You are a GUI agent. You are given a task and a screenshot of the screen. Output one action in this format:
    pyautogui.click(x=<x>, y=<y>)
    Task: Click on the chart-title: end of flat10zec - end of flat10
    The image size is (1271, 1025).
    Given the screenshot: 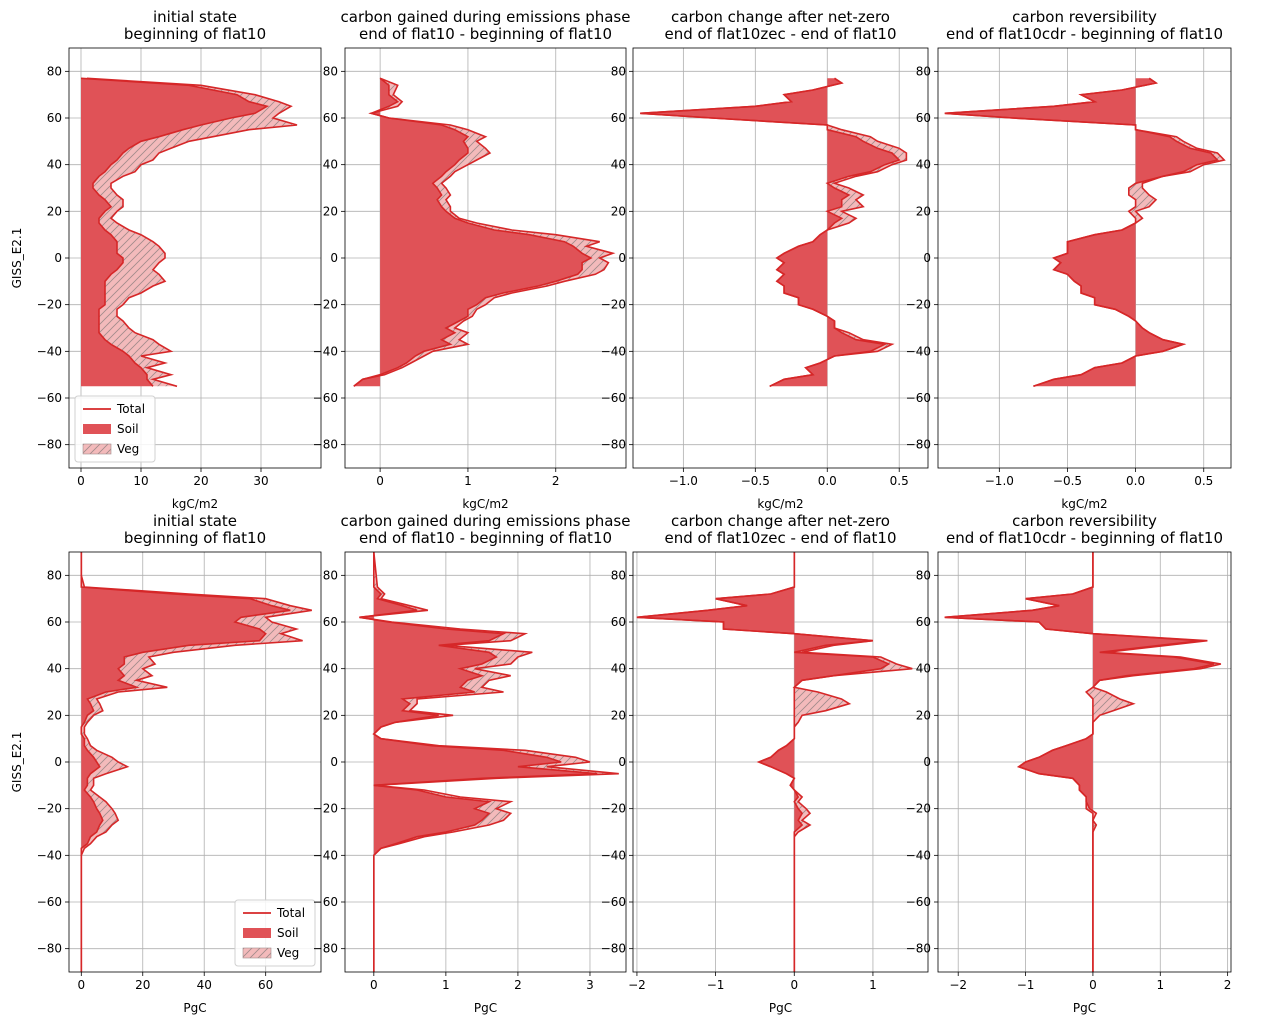 What is the action you would take?
    pyautogui.click(x=780, y=538)
    